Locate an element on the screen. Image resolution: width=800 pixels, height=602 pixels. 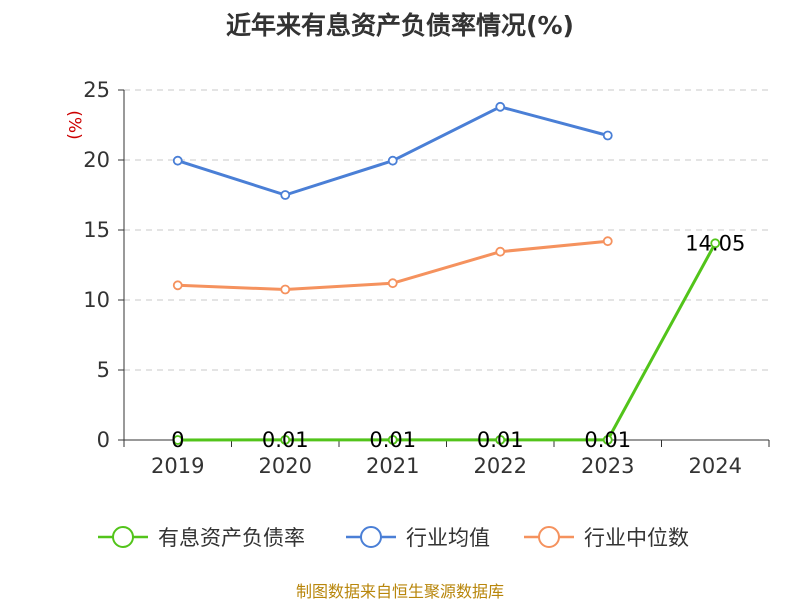
x-axis-tick-label: 2024 is located at coordinates (715, 466).